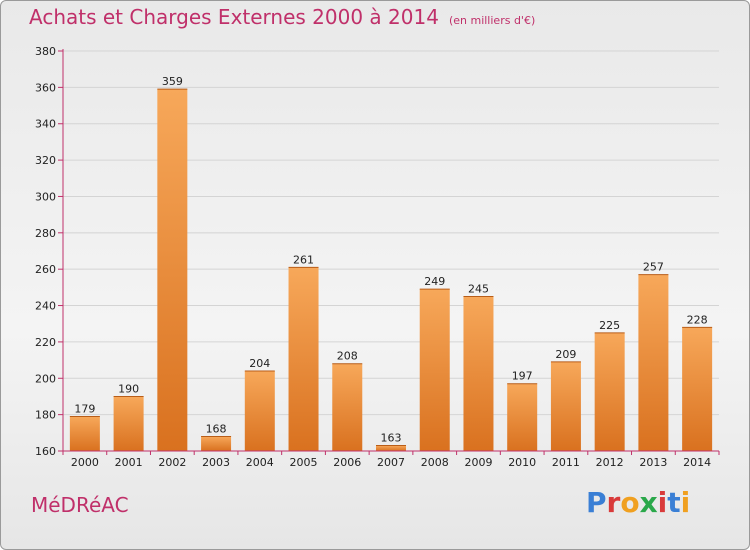 Image resolution: width=750 pixels, height=550 pixels. Describe the element at coordinates (522, 376) in the screenshot. I see `data-label: 197` at that location.